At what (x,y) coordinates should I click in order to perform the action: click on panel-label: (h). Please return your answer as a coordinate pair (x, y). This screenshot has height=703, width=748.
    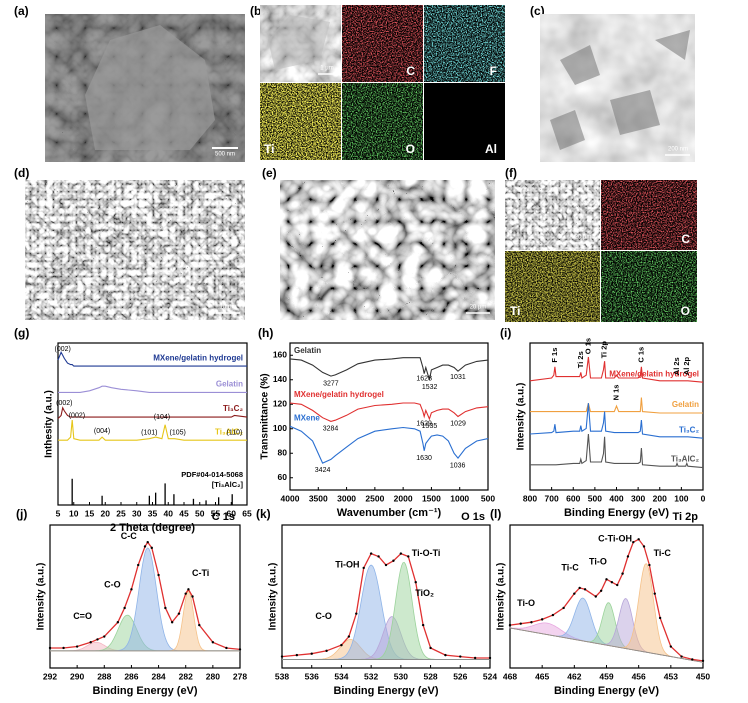
    Looking at the image, I should click on (265, 333).